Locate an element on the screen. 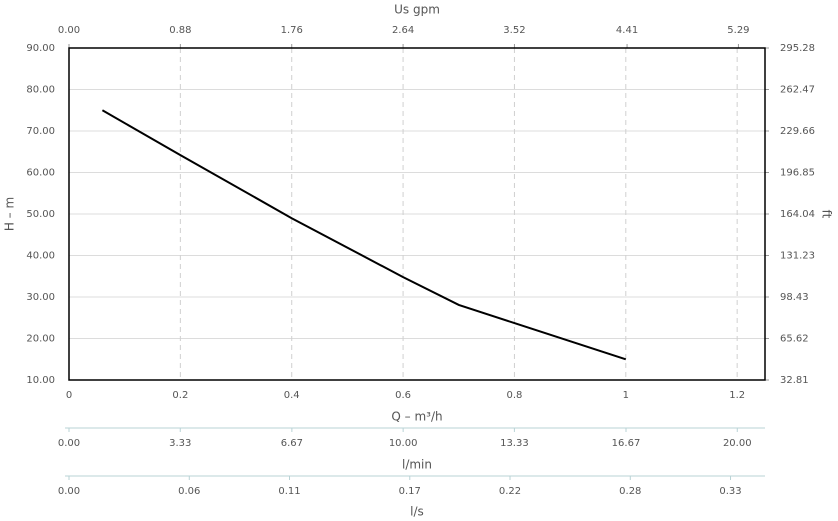  top-tick-label: 0.00 is located at coordinates (69, 30).